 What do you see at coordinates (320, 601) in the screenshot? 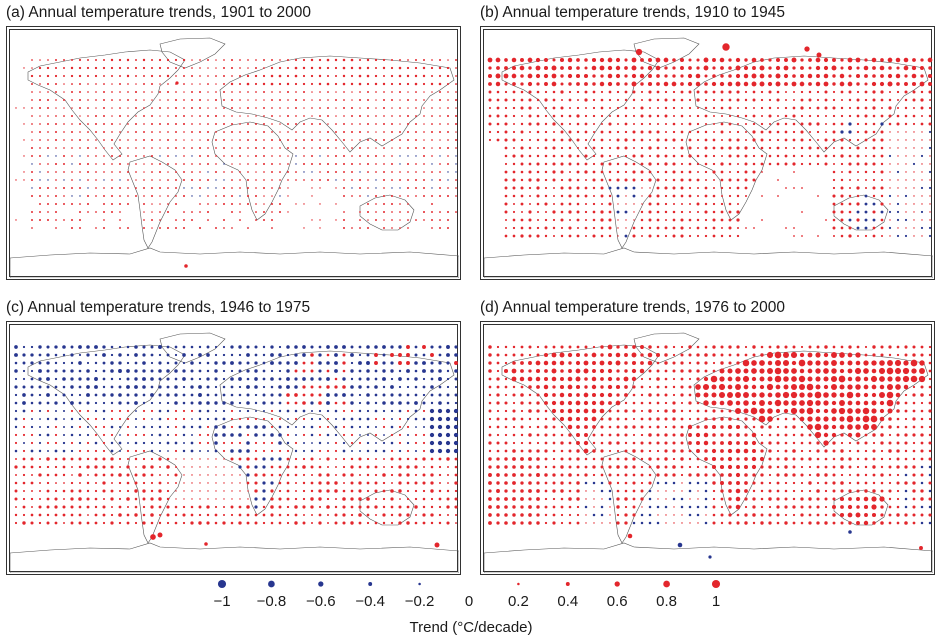
I see `legend-tick-label: −0.6` at bounding box center [320, 601].